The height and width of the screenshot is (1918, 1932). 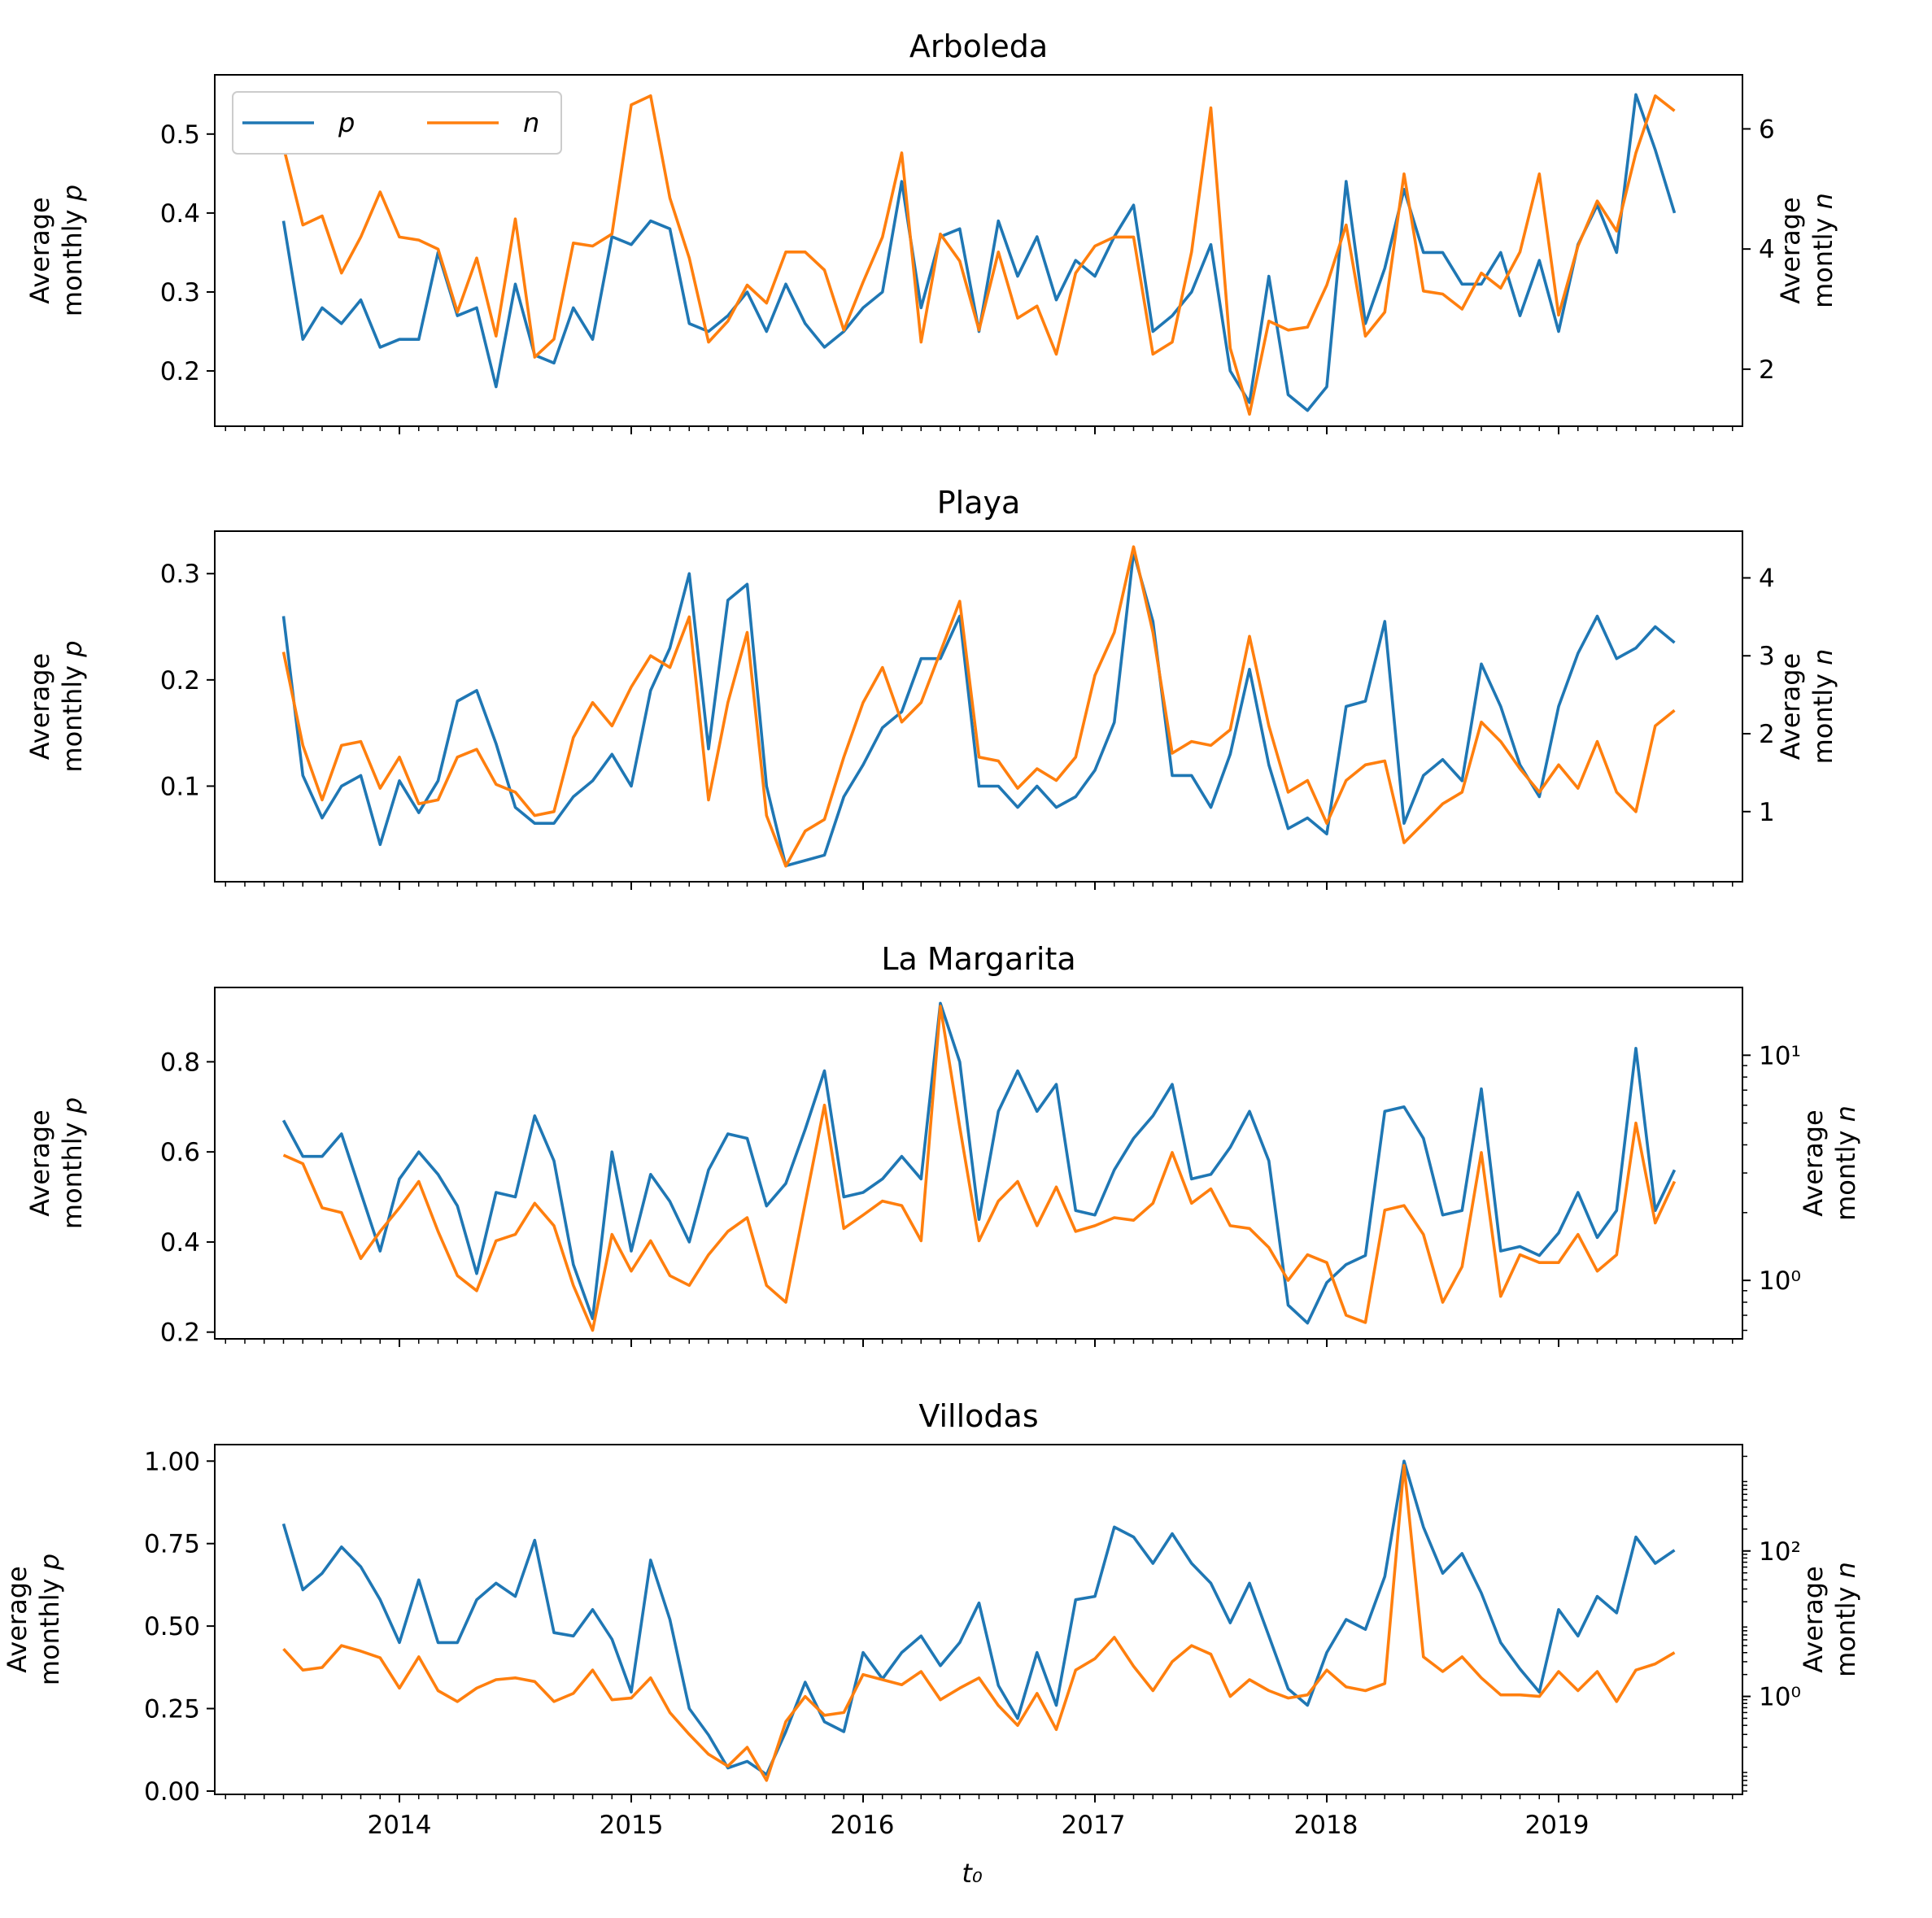 I want to click on panel-title: Arboleda, so click(x=979, y=46).